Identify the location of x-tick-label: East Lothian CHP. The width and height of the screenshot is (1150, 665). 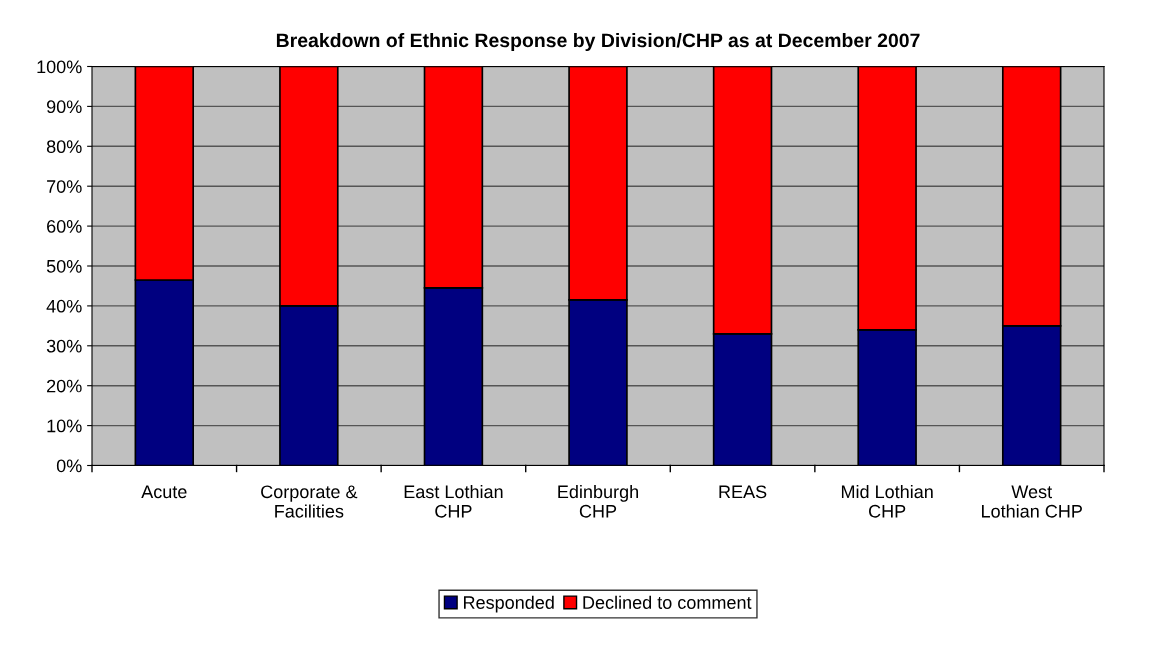
(453, 501).